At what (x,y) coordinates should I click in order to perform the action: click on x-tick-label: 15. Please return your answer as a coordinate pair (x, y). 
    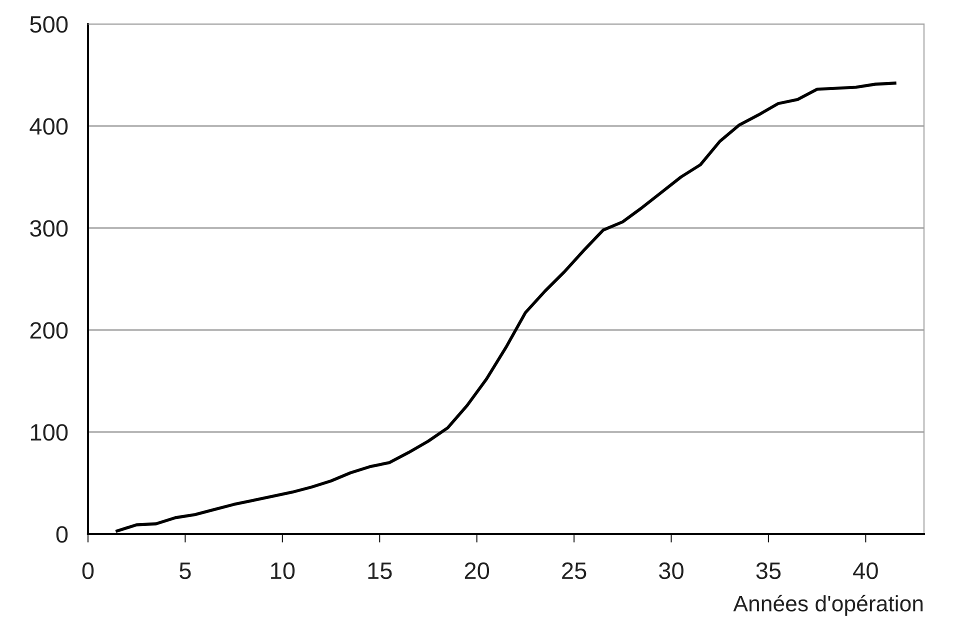
    Looking at the image, I should click on (380, 571).